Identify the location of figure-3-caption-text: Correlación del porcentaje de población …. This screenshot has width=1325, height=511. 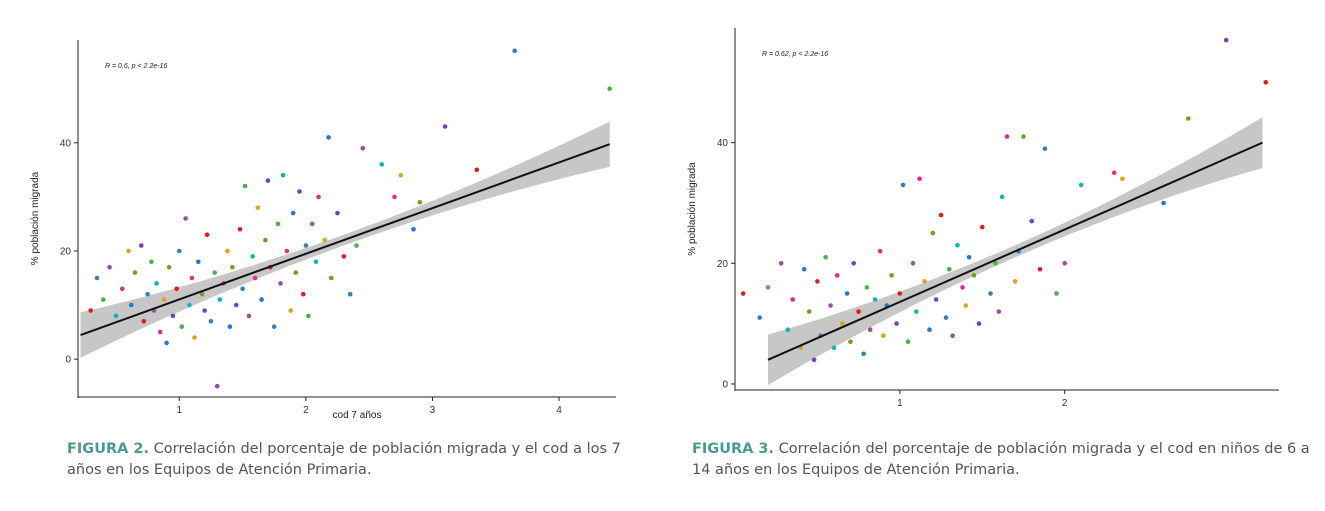
(1001, 459).